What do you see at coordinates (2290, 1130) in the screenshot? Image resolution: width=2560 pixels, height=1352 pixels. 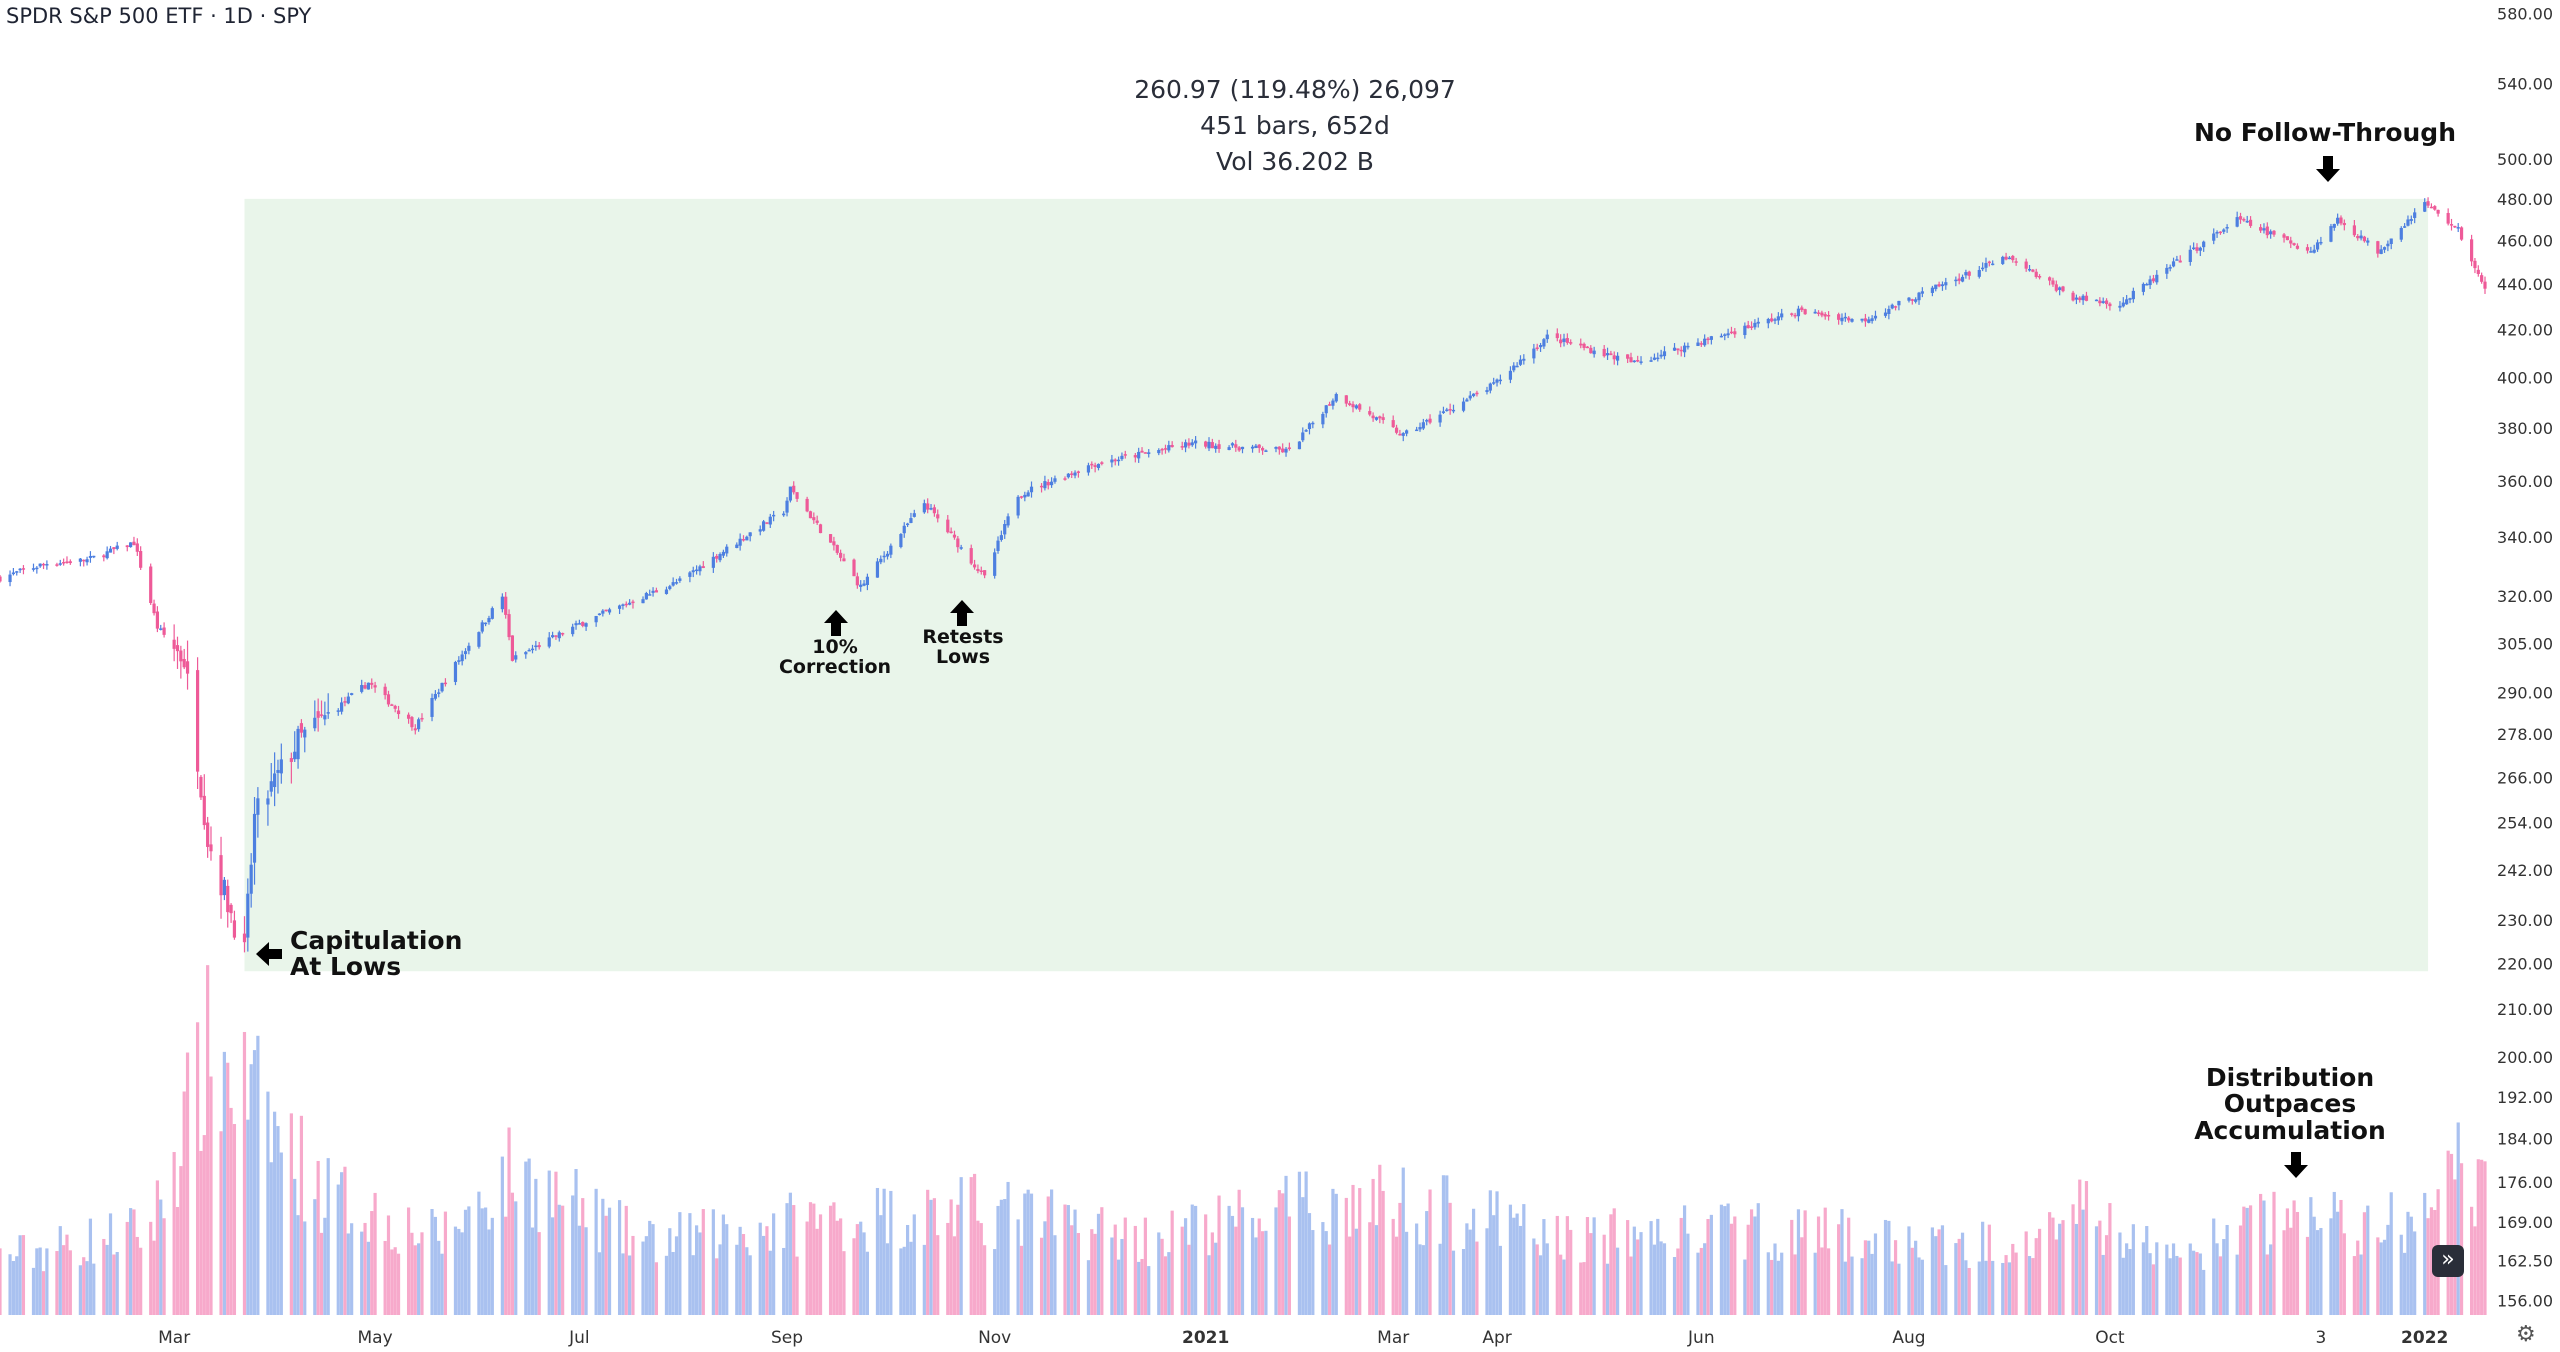 I see `annotation-line: Accumulation` at bounding box center [2290, 1130].